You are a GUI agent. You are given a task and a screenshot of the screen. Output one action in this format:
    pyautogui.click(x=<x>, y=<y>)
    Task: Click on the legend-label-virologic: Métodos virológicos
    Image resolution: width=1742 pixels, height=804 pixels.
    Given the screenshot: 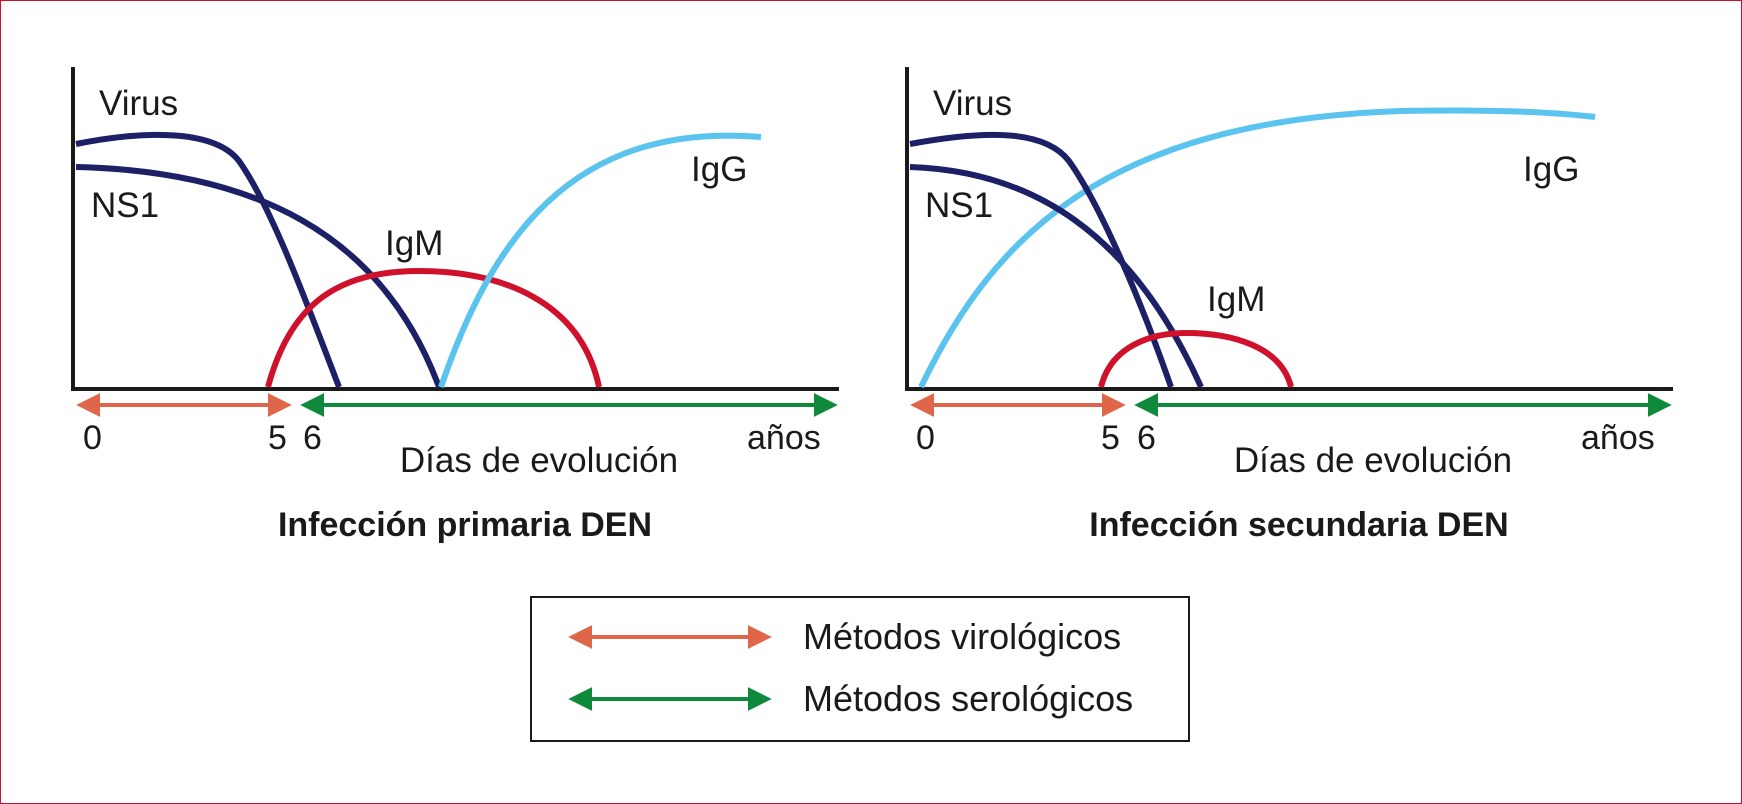 What is the action you would take?
    pyautogui.click(x=962, y=636)
    